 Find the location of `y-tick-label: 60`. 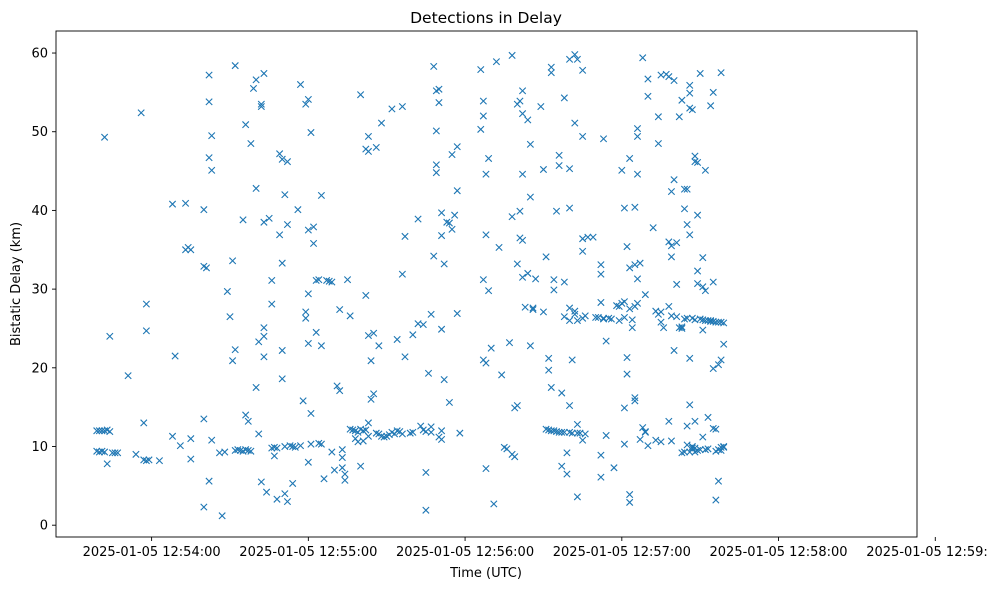

y-tick-label: 60 is located at coordinates (39, 54).